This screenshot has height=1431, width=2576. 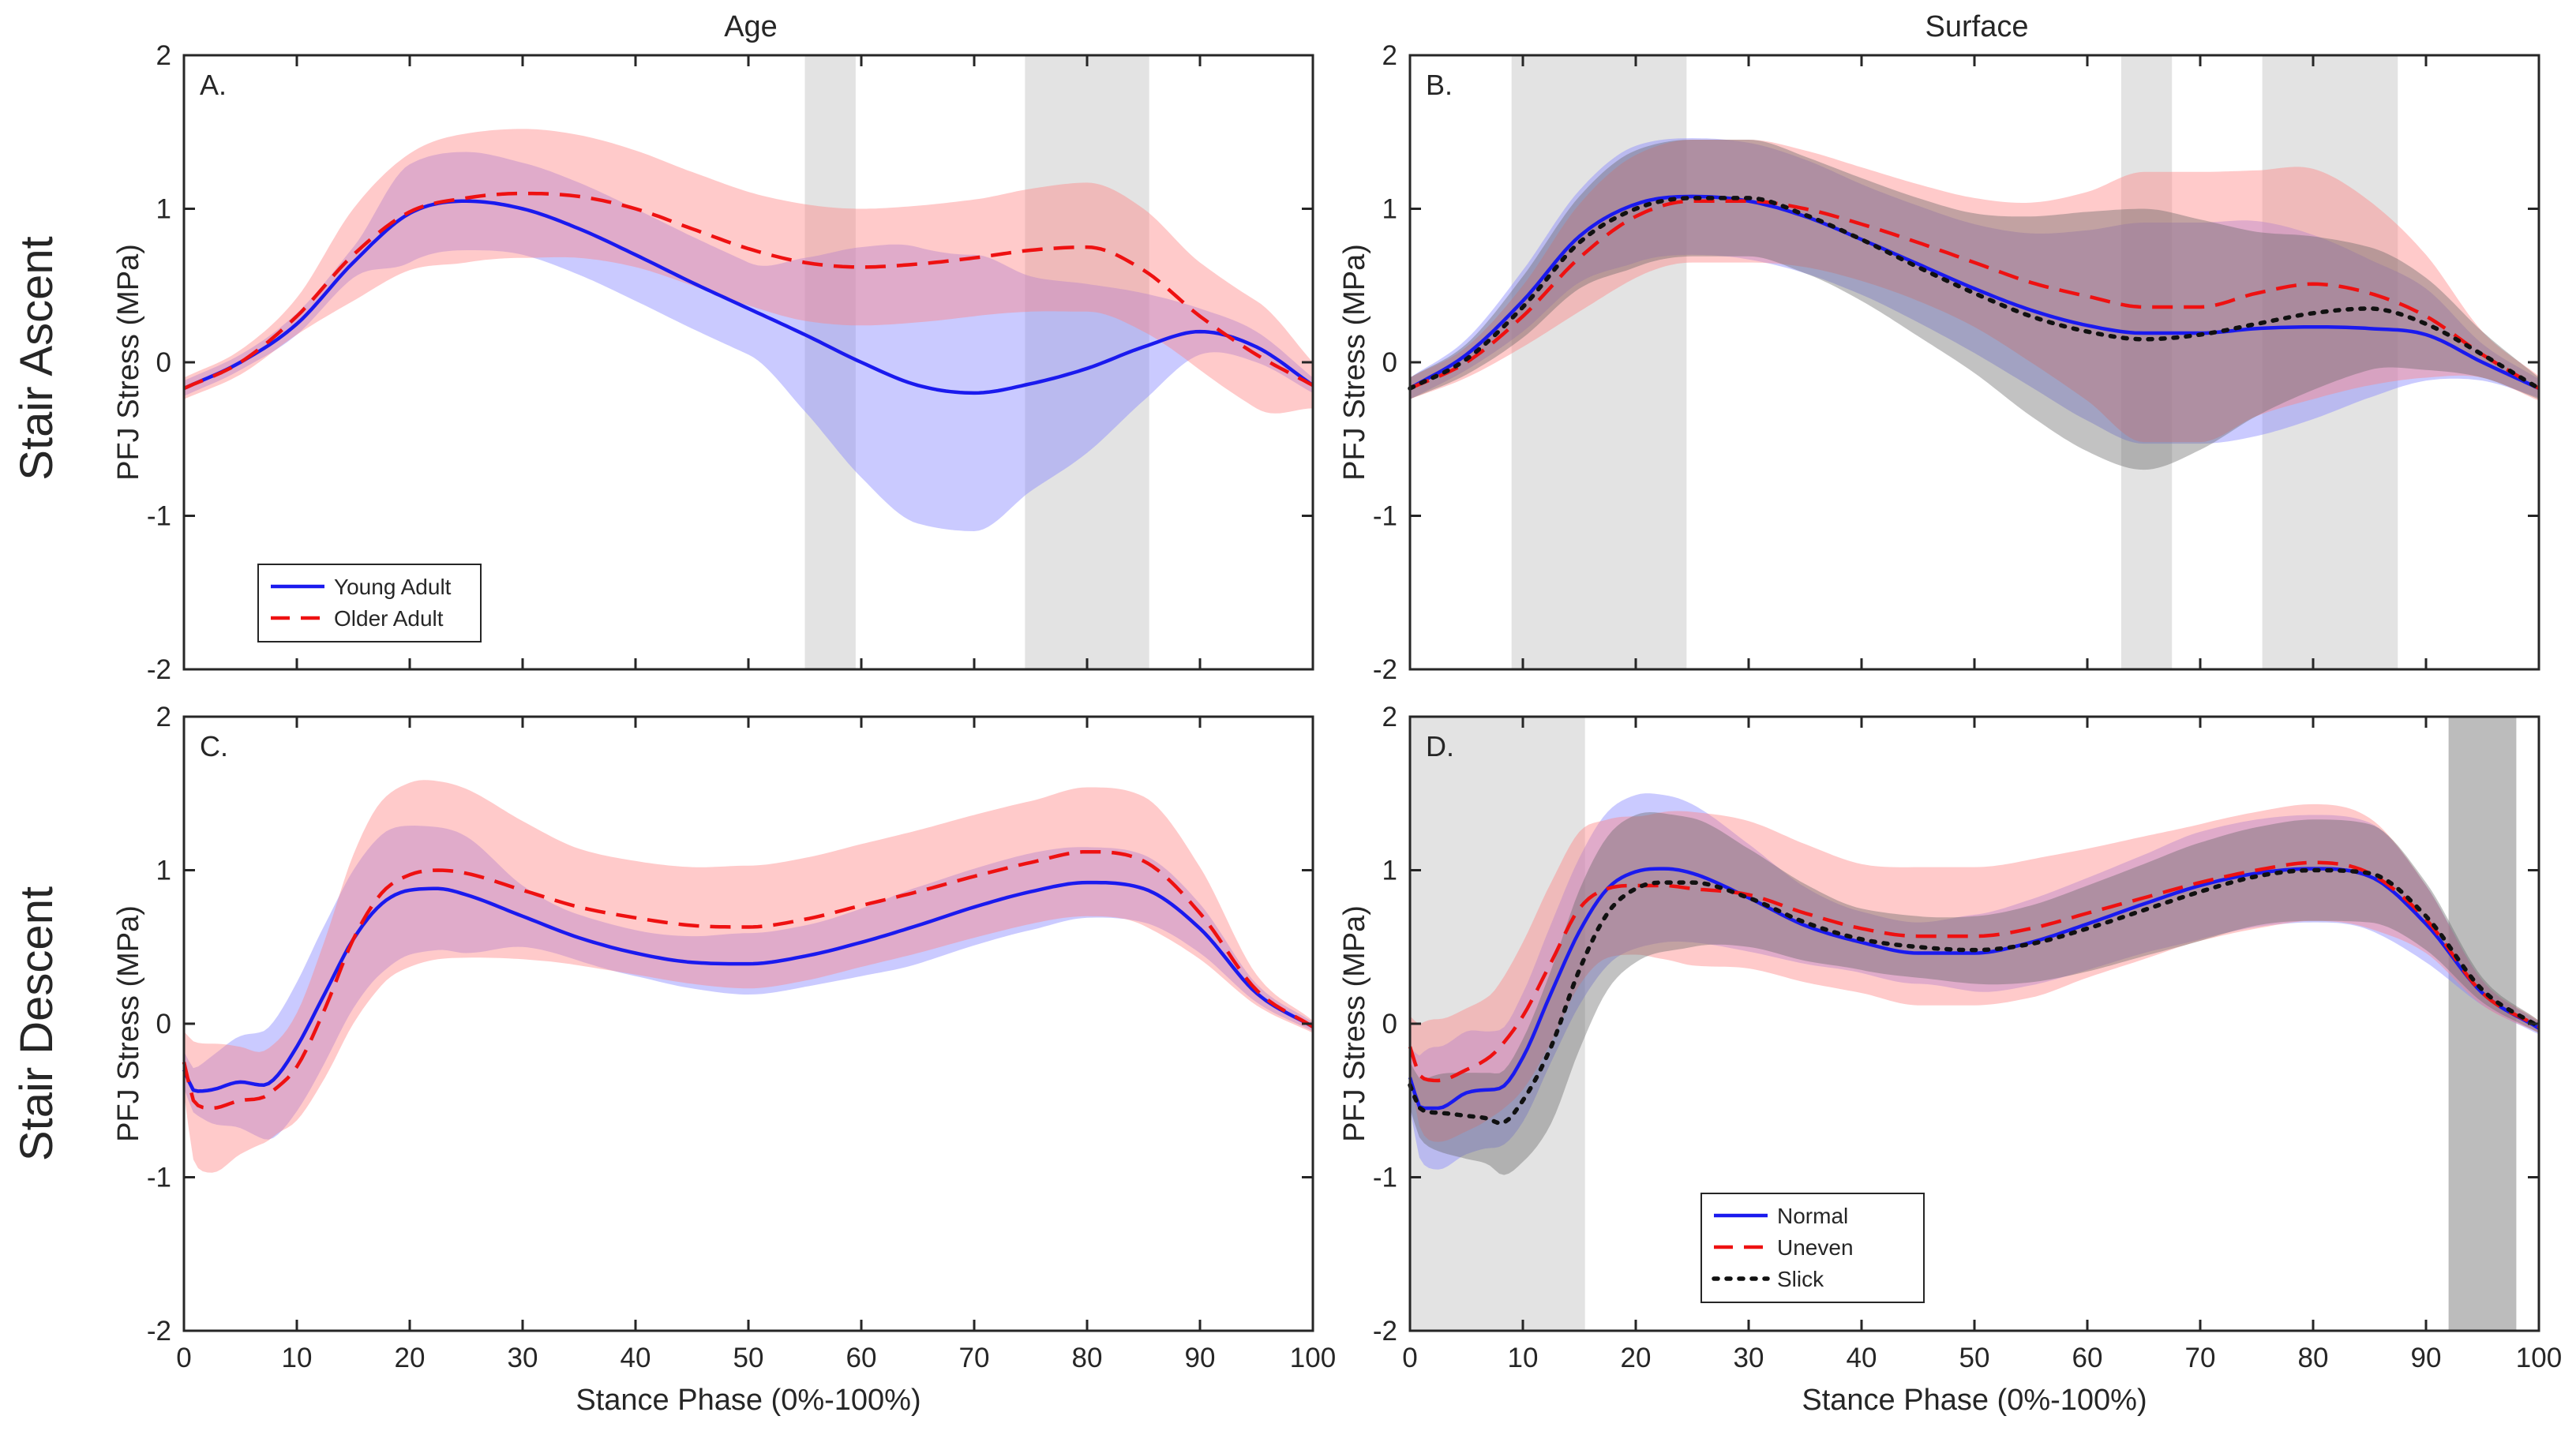 I want to click on legend-label: Normal, so click(x=1813, y=1216).